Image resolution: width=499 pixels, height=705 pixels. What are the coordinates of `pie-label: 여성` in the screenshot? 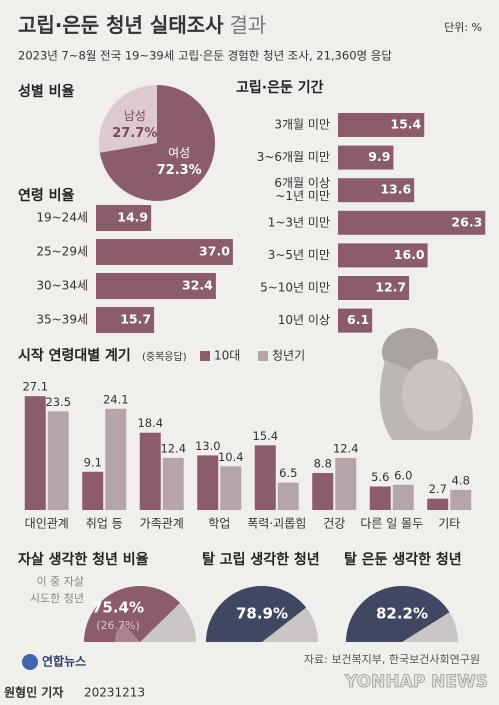 It's located at (179, 153).